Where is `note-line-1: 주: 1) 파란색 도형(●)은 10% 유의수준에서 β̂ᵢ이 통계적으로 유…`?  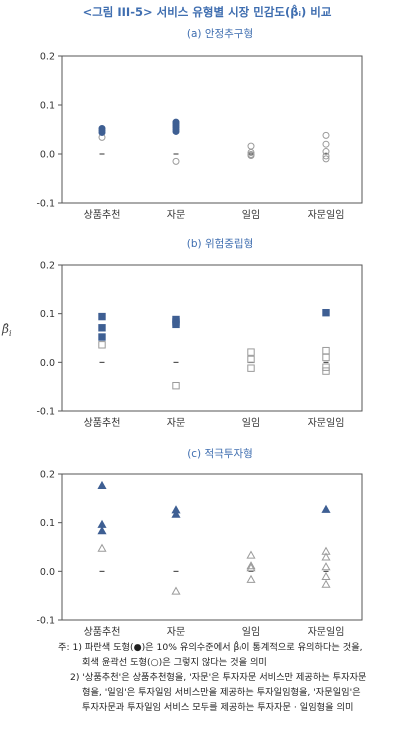 note-line-1: 주: 1) 파란색 도형(●)은 10% 유의수준에서 β̂ᵢ이 통계적으로 유… is located at coordinates (210, 647).